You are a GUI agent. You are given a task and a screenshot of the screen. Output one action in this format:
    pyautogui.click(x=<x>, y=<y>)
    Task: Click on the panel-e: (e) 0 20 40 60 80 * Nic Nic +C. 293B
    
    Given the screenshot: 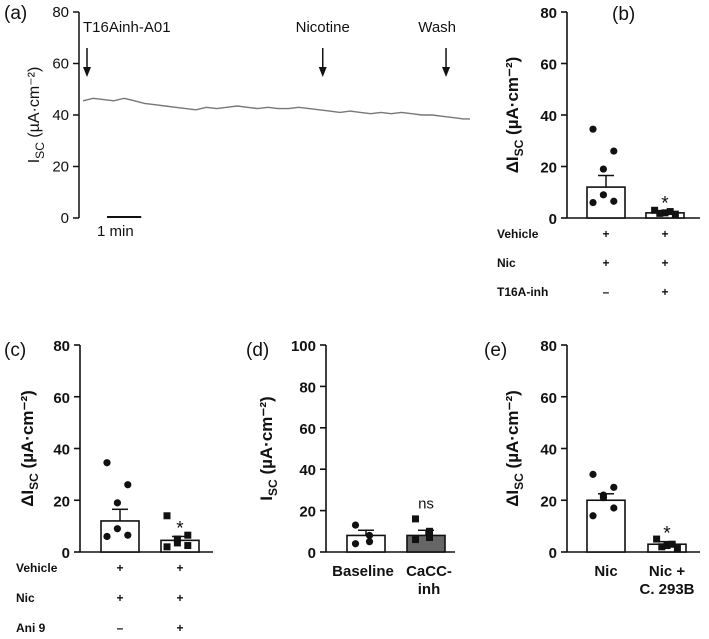 What is the action you would take?
    pyautogui.click(x=592, y=468)
    